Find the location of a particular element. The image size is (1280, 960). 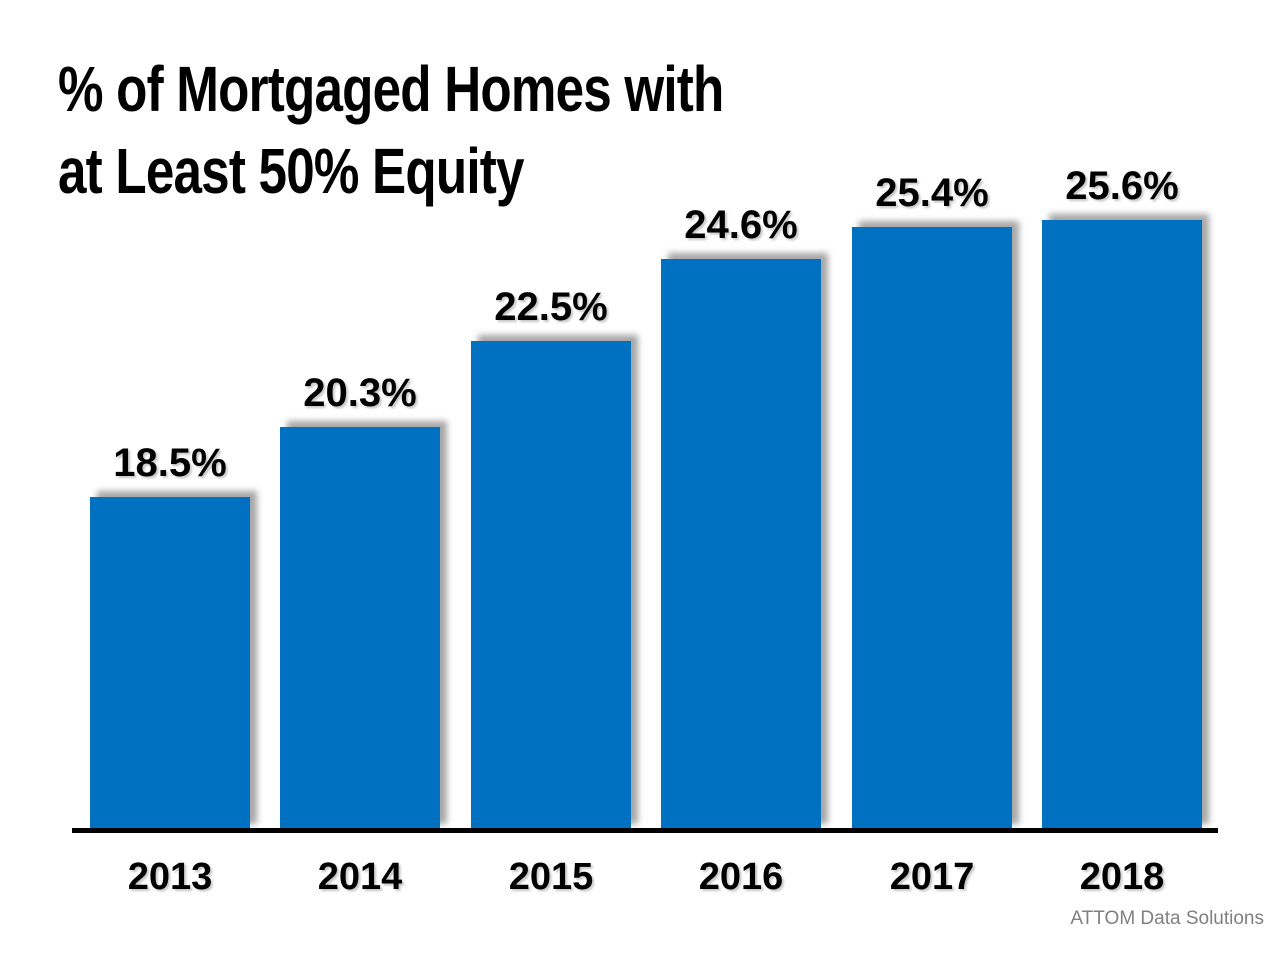

bar-2013 is located at coordinates (170, 663).